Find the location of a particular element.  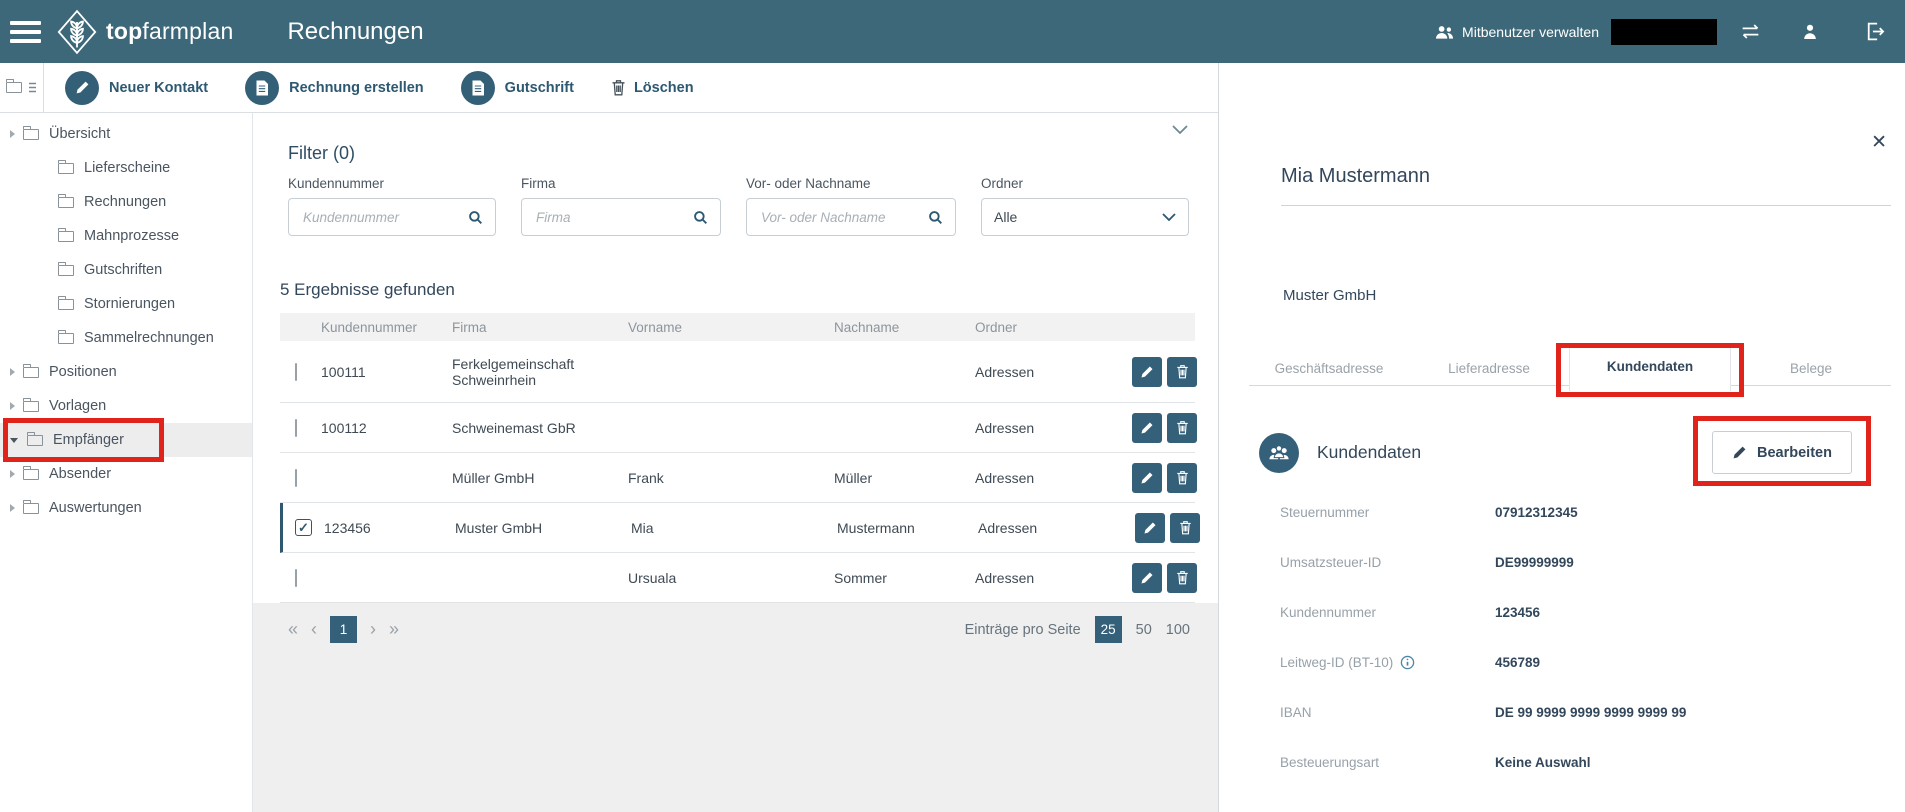

switch-account-icon is located at coordinates (1750, 31).